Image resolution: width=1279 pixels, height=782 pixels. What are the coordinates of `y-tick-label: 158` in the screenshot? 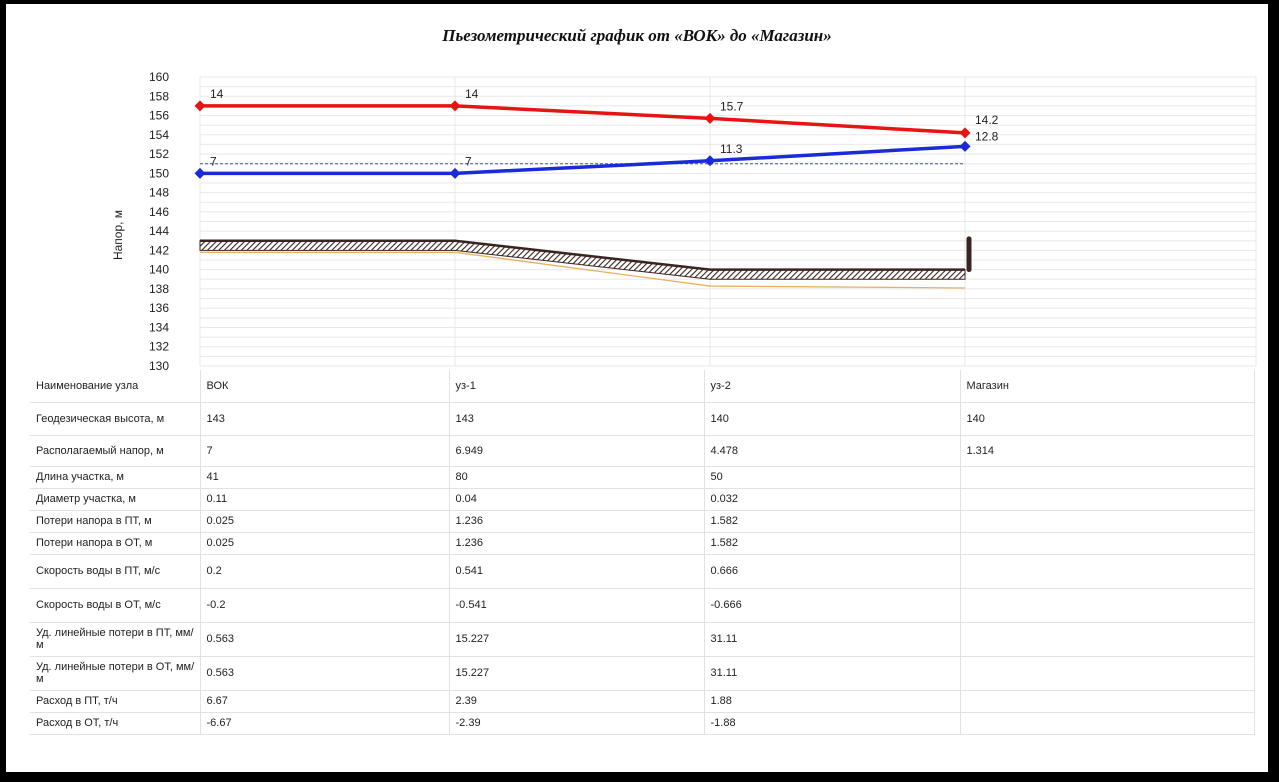 It's located at (159, 96).